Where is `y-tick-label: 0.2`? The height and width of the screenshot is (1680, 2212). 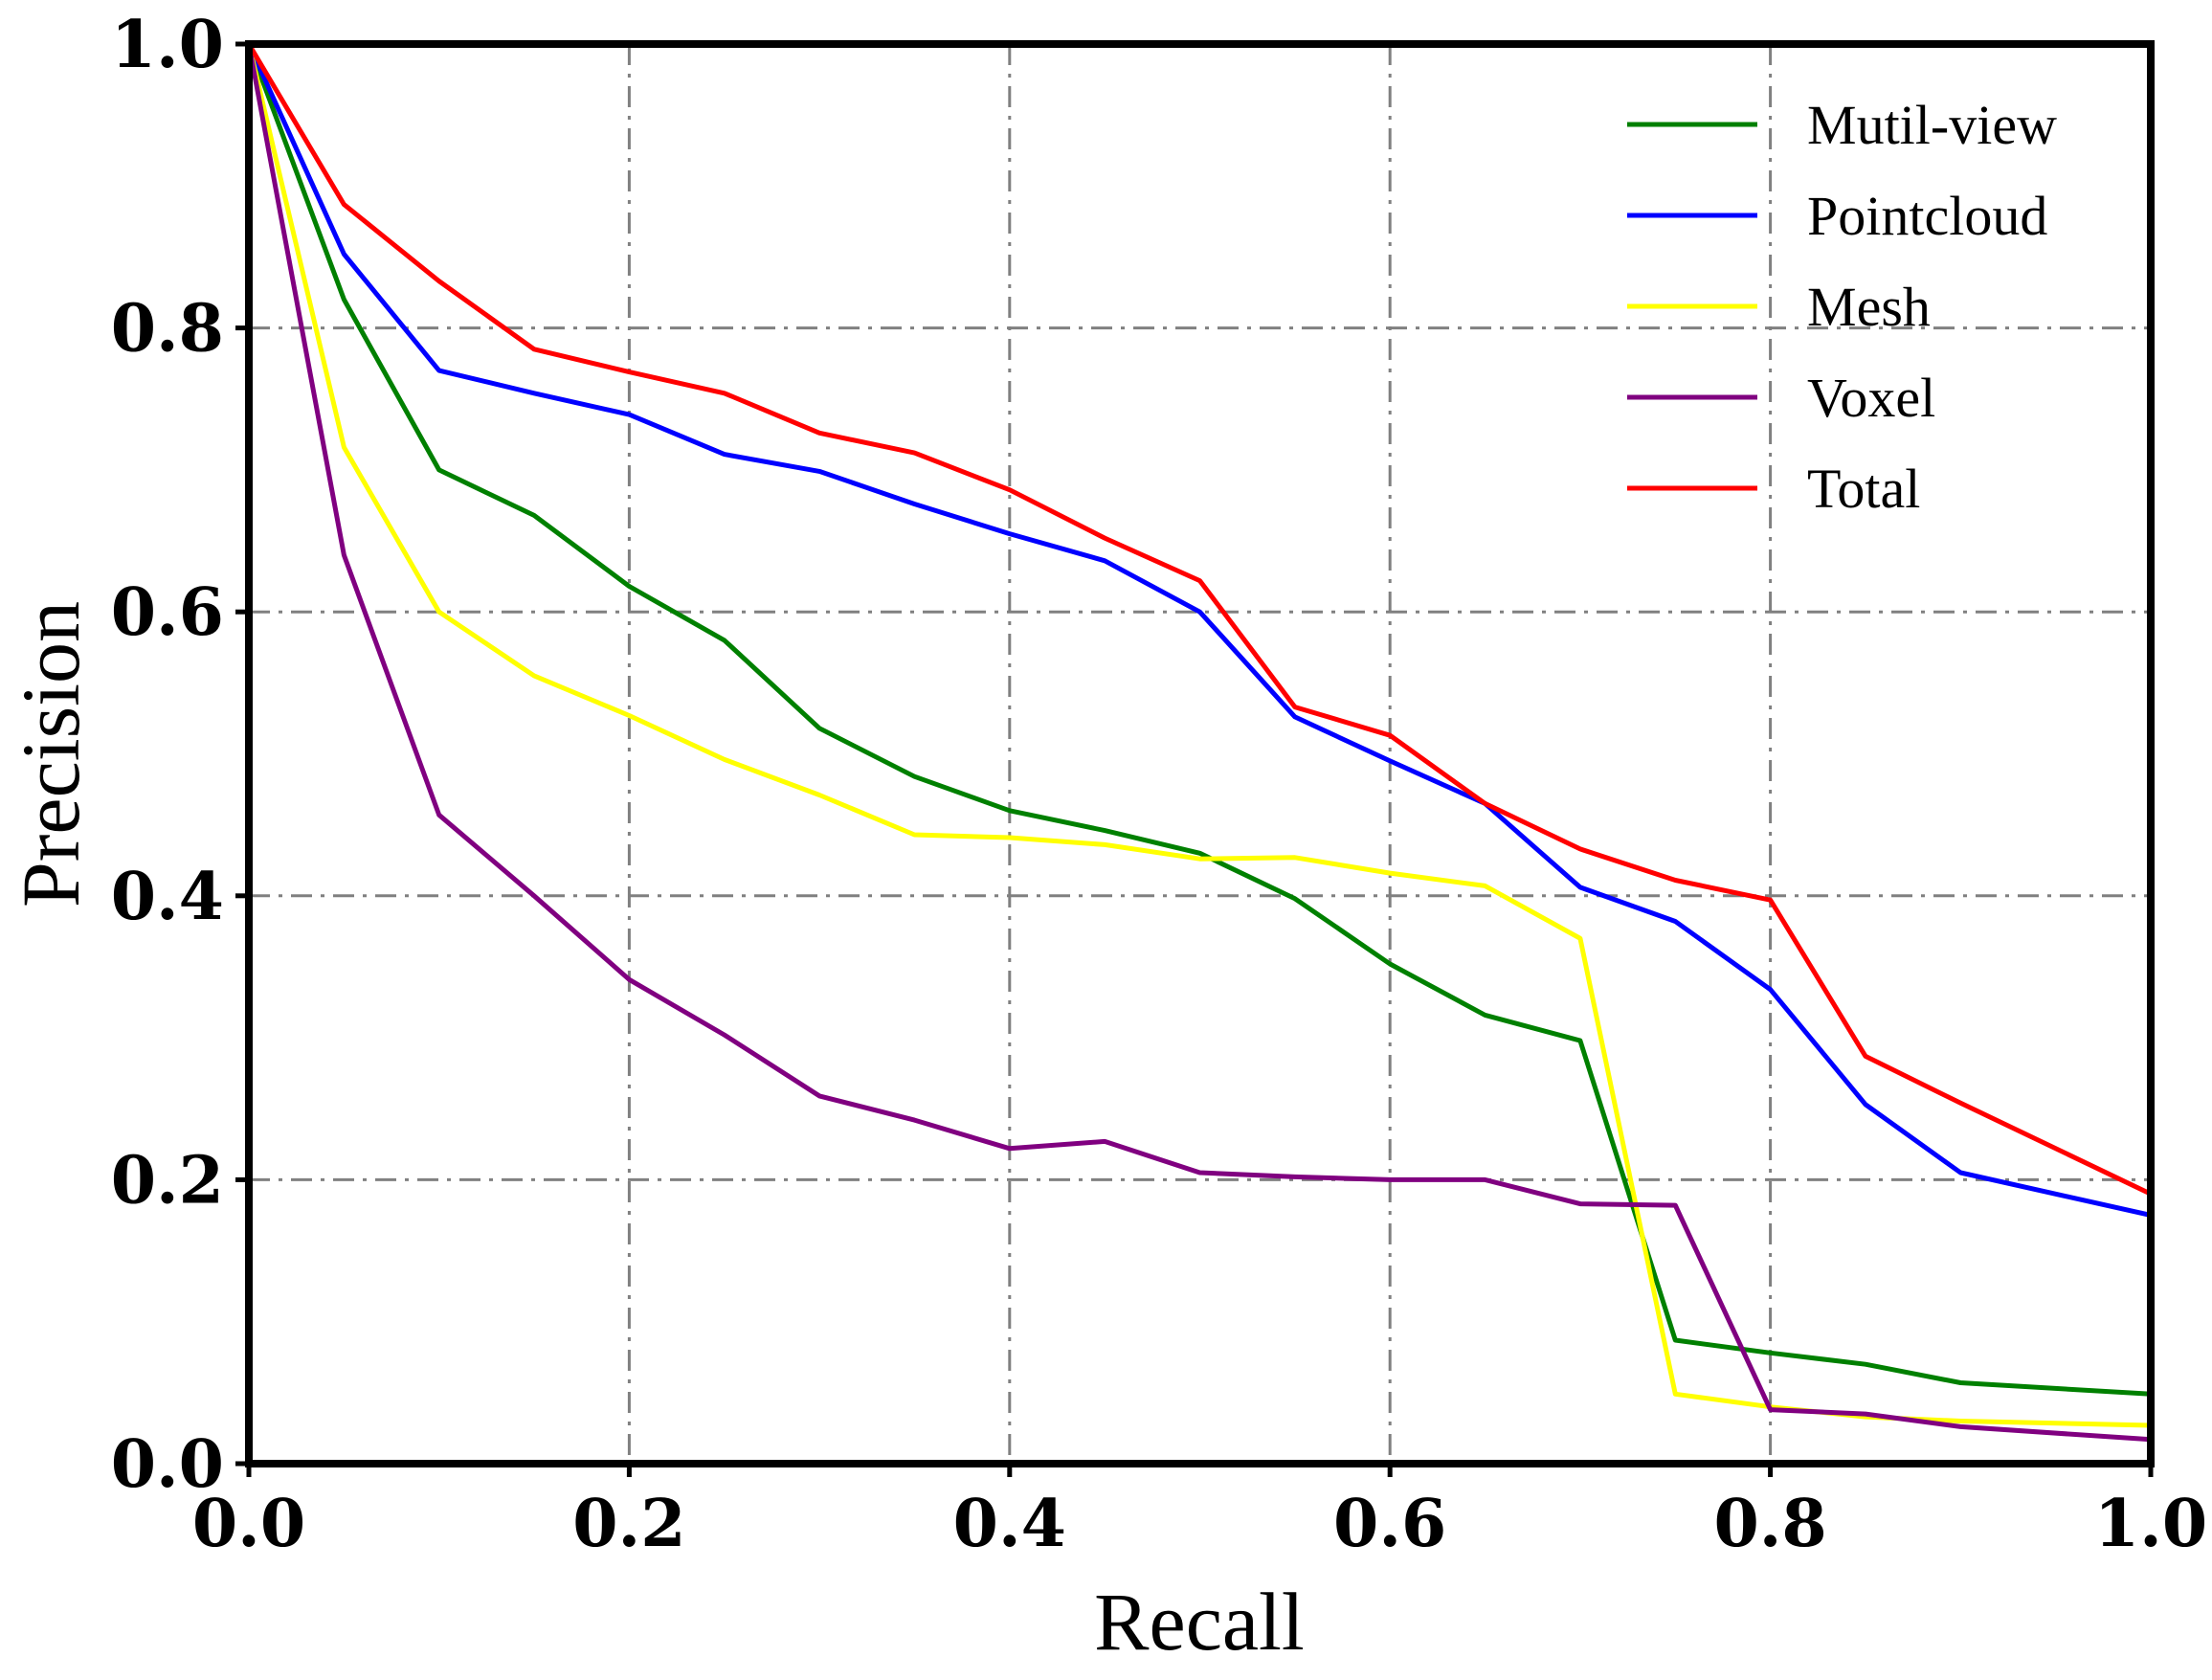 y-tick-label: 0.2 is located at coordinates (167, 1180).